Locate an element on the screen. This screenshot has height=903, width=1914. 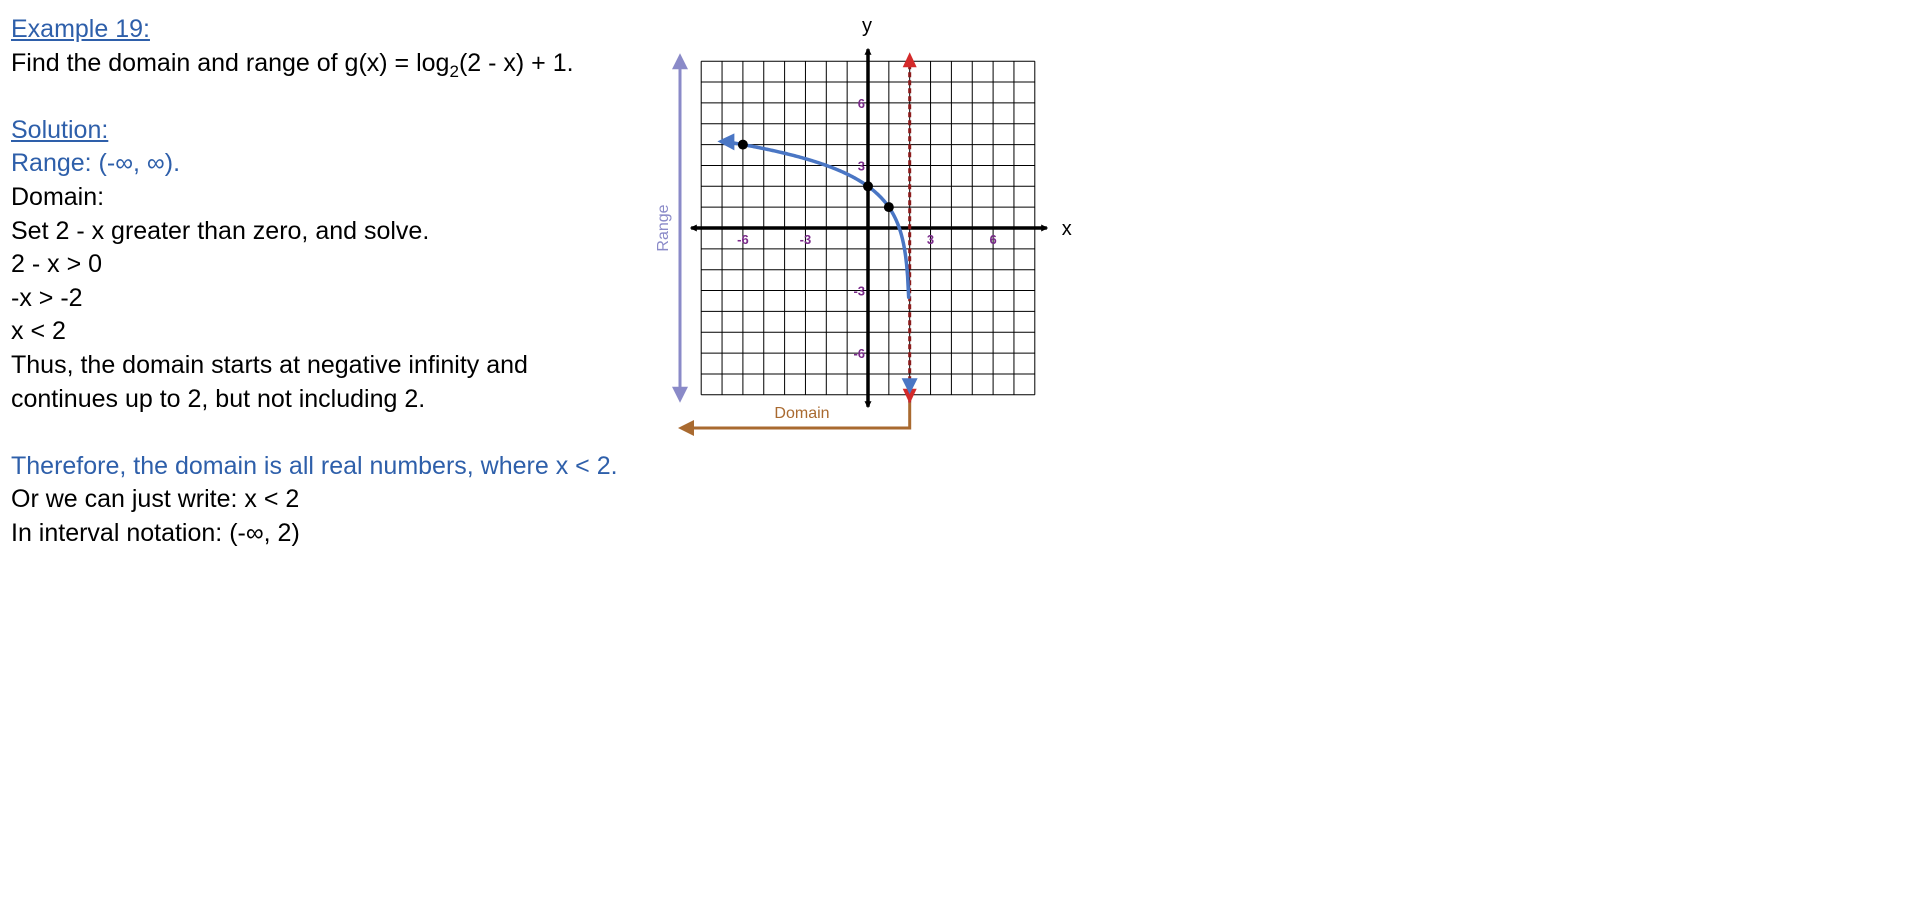
axes is located at coordinates (869, 228).